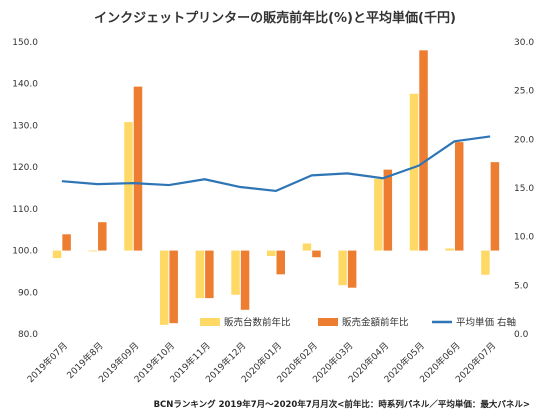 The width and height of the screenshot is (550, 414). Describe the element at coordinates (210, 322) in the screenshot. I see `legend-swatch-販売台数前年比` at that location.